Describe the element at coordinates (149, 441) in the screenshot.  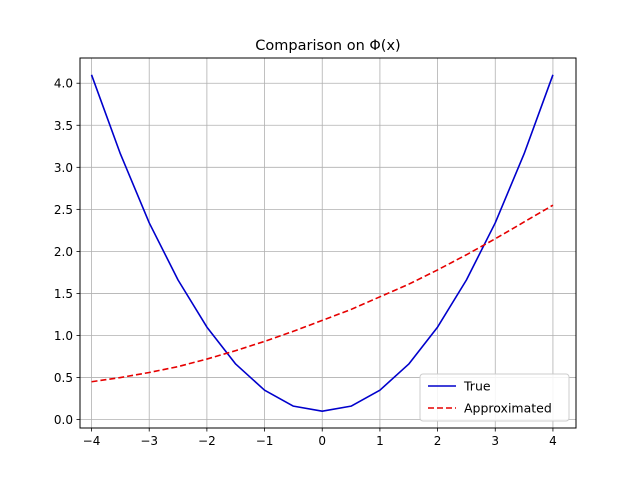
I see `x-tick-label: −3` at that location.